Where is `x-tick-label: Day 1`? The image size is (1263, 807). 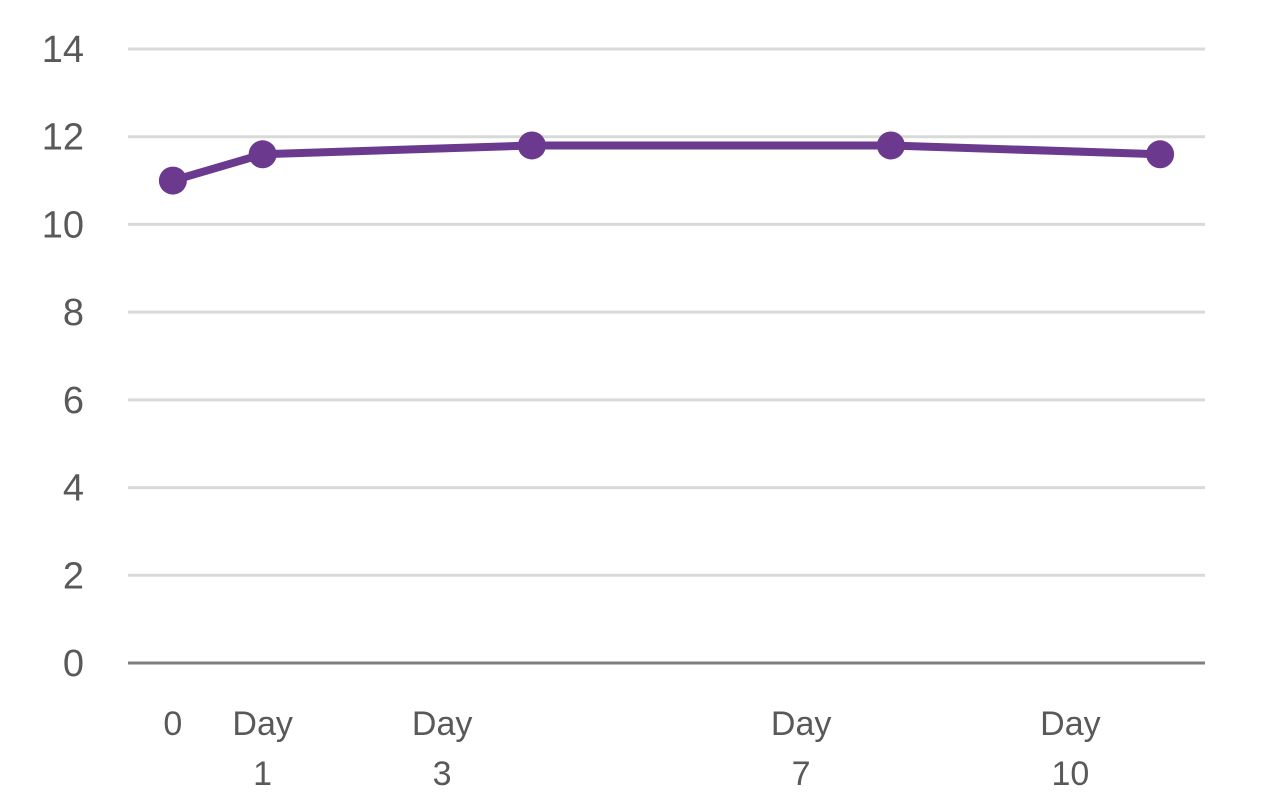
x-tick-label: Day 1 is located at coordinates (262, 749).